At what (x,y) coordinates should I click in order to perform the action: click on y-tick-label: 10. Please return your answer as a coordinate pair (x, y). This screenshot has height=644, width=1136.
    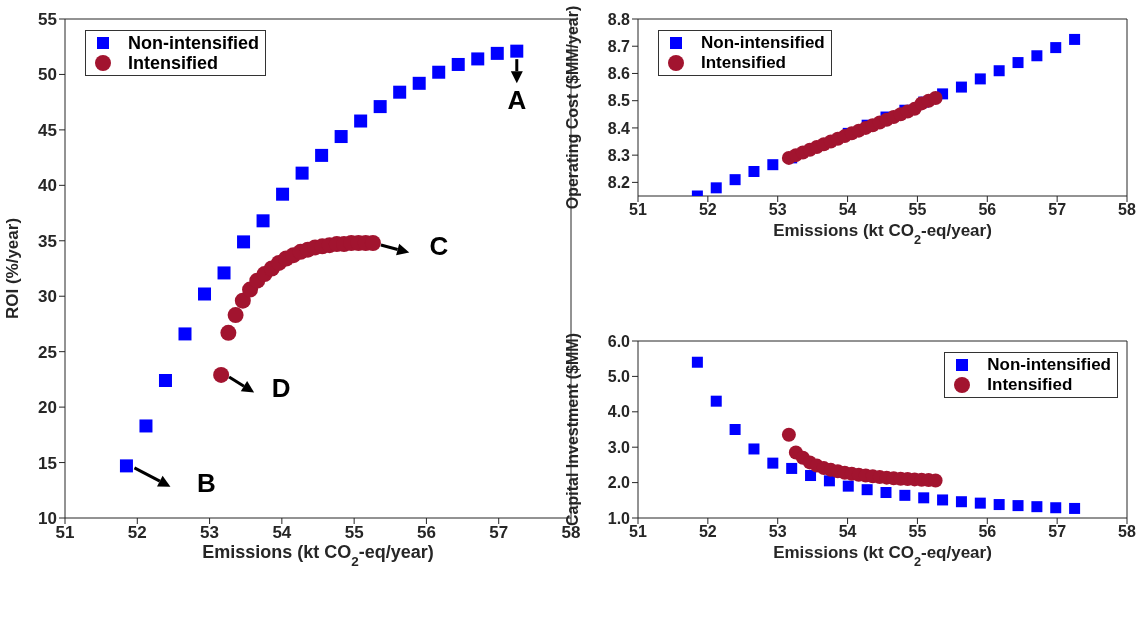
    Looking at the image, I should click on (47, 519).